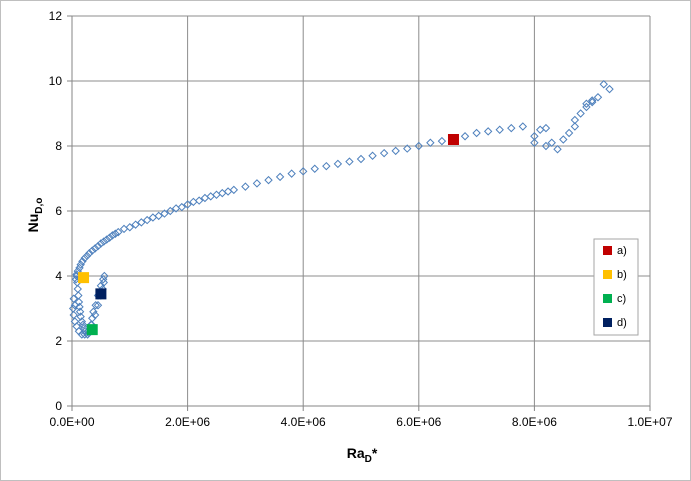 The height and width of the screenshot is (481, 691). What do you see at coordinates (56, 81) in the screenshot?
I see `y-tick-label: 10` at bounding box center [56, 81].